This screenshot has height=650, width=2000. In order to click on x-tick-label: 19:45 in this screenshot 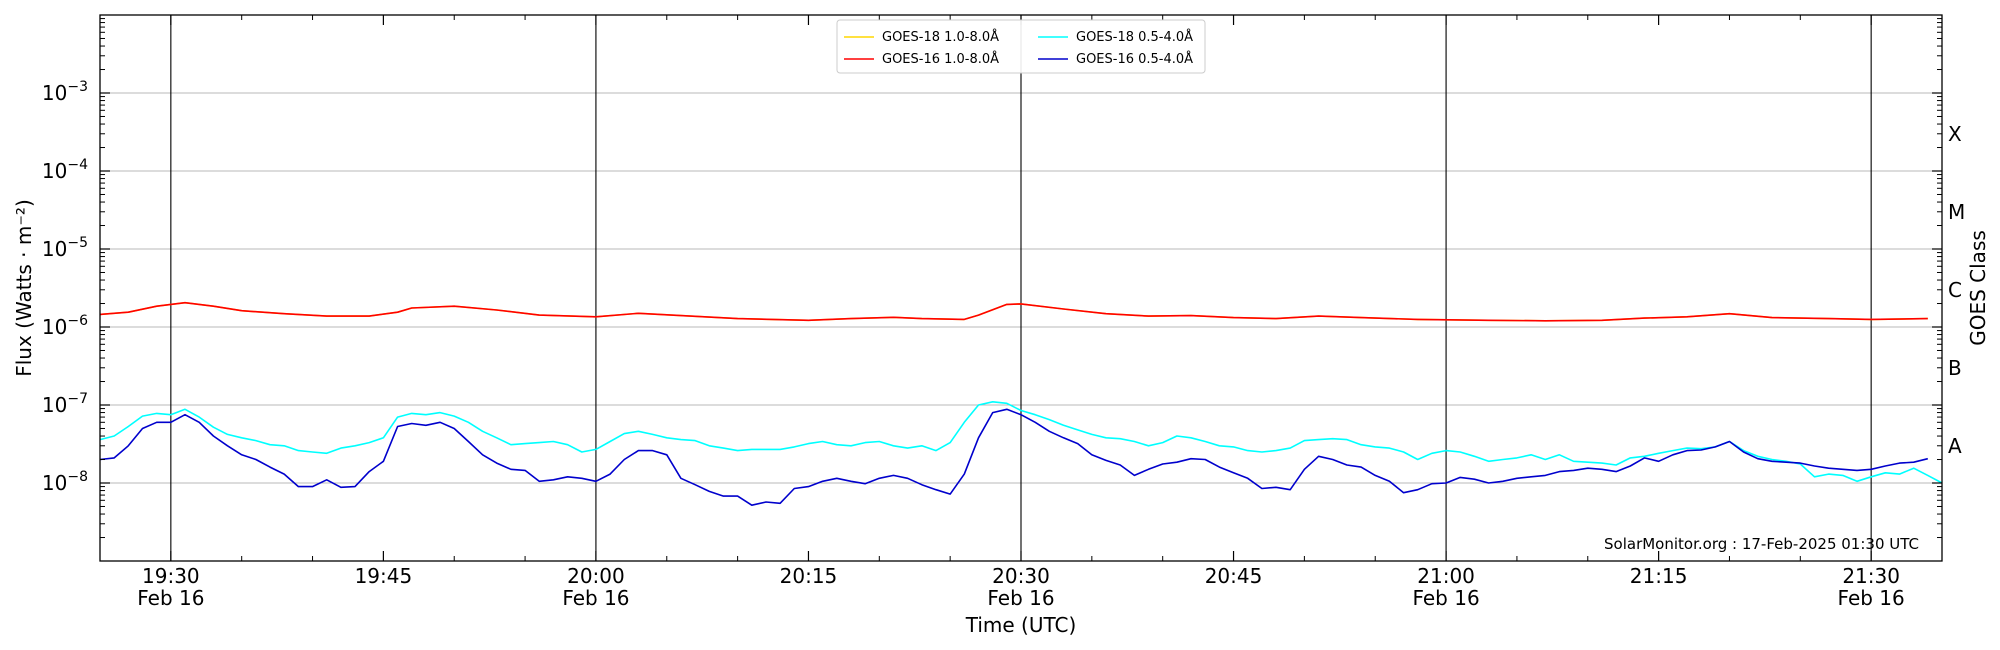, I will do `click(384, 576)`.